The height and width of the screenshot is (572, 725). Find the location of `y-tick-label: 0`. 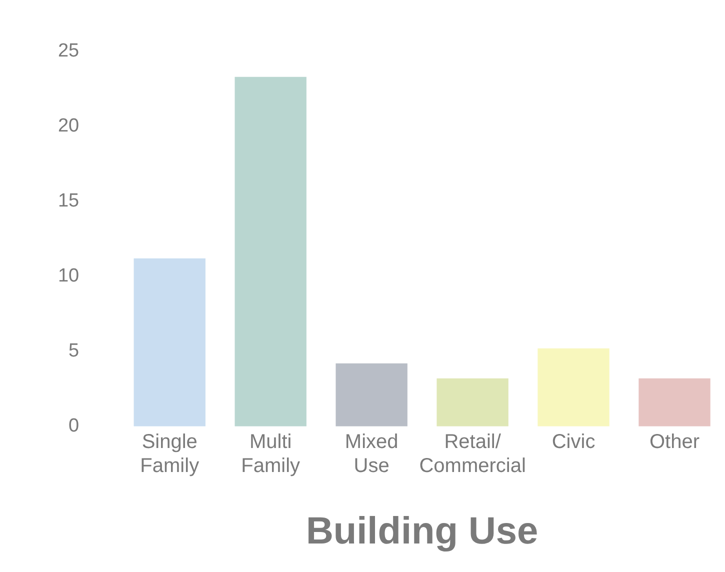

y-tick-label: 0 is located at coordinates (74, 426).